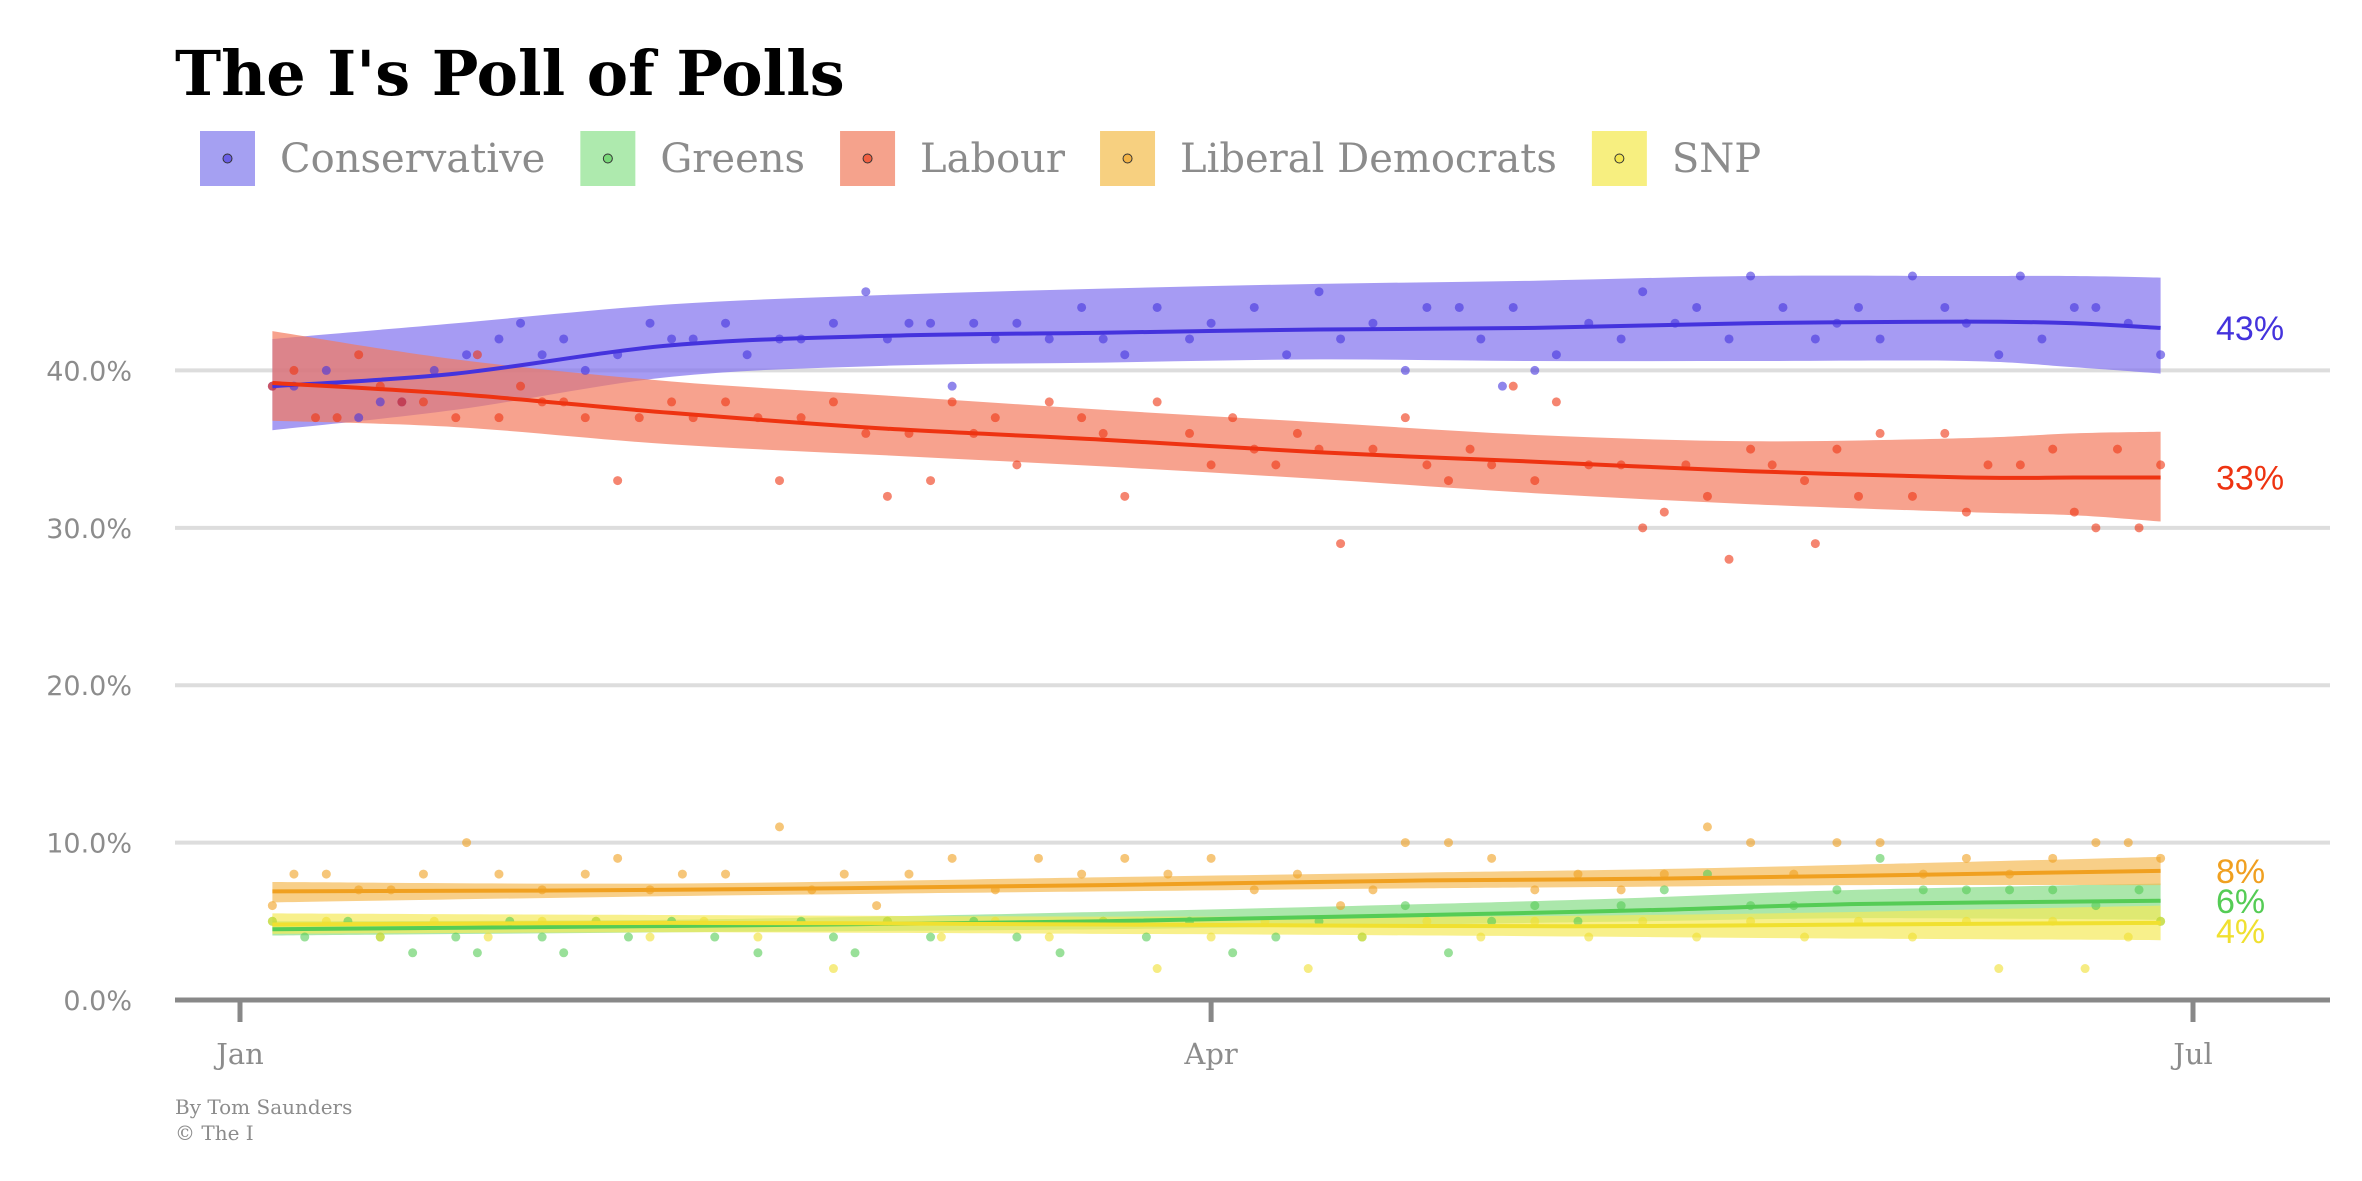  Describe the element at coordinates (953, 158) in the screenshot. I see `legend-item-labour: Labour` at that location.